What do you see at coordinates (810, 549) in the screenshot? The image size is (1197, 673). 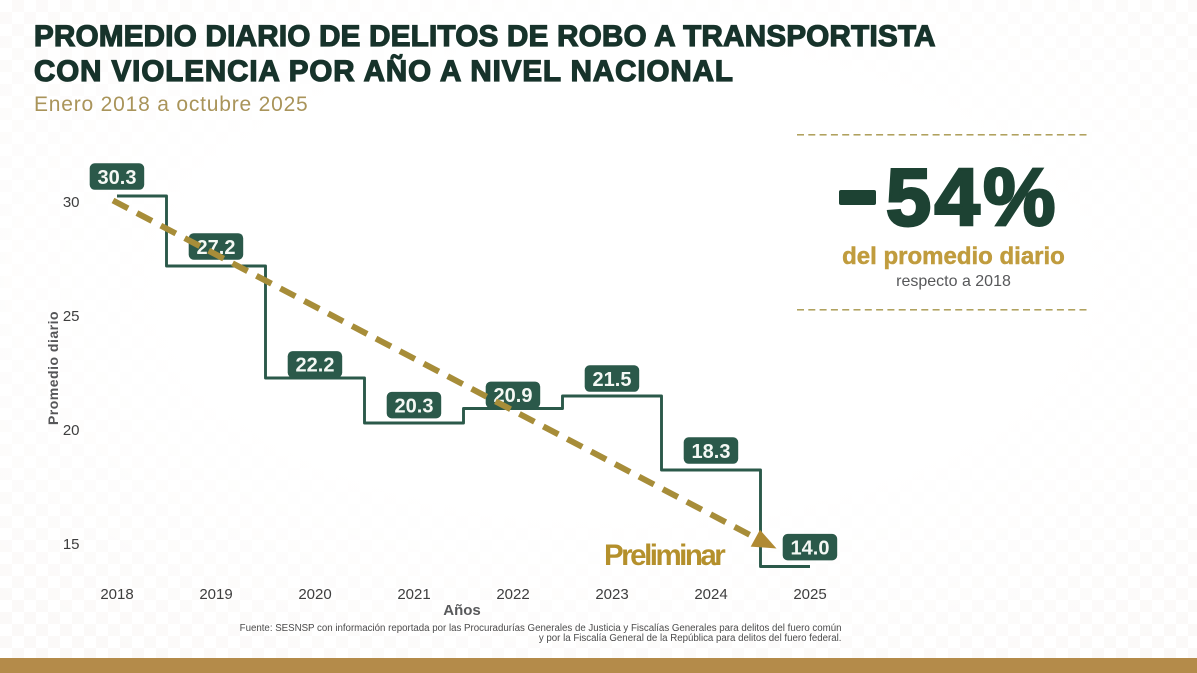 I see `svg-text: 14.0` at bounding box center [810, 549].